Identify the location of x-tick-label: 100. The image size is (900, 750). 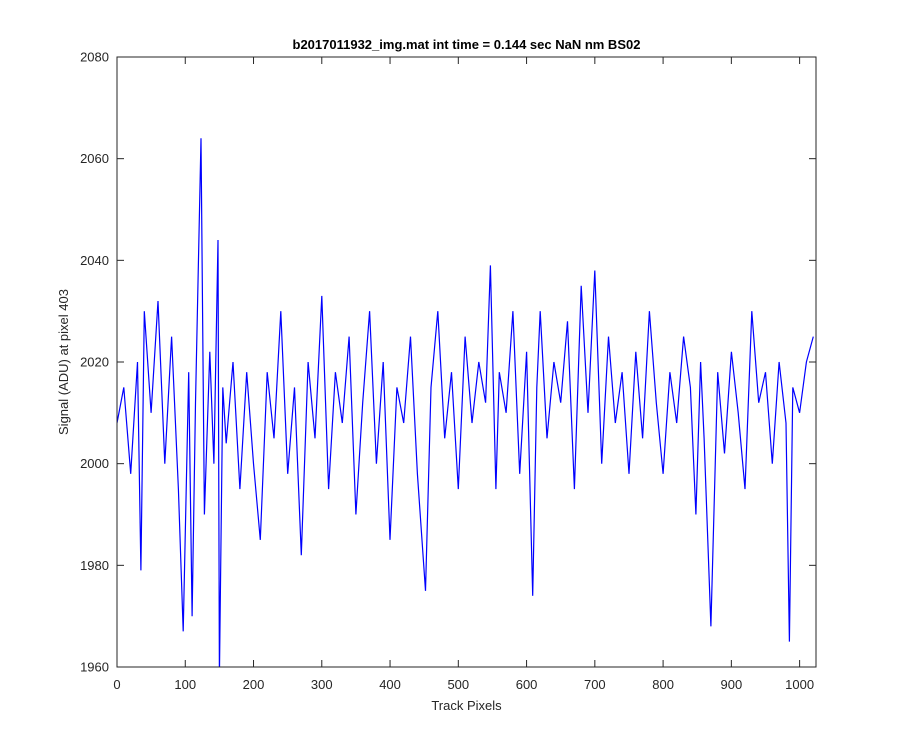
(185, 684).